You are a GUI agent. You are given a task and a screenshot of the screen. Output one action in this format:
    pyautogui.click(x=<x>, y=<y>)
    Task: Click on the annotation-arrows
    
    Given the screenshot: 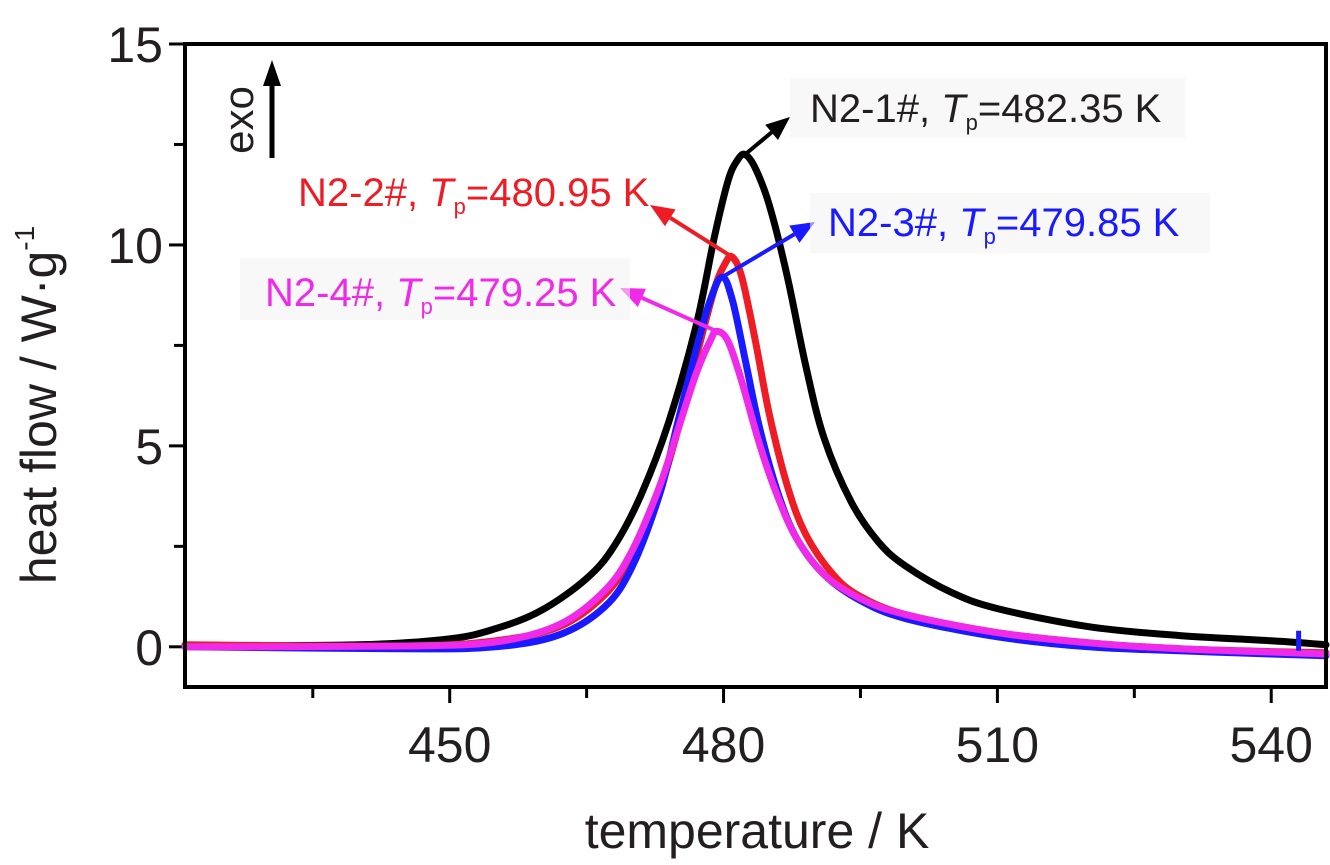 What is the action you would take?
    pyautogui.click(x=717, y=225)
    